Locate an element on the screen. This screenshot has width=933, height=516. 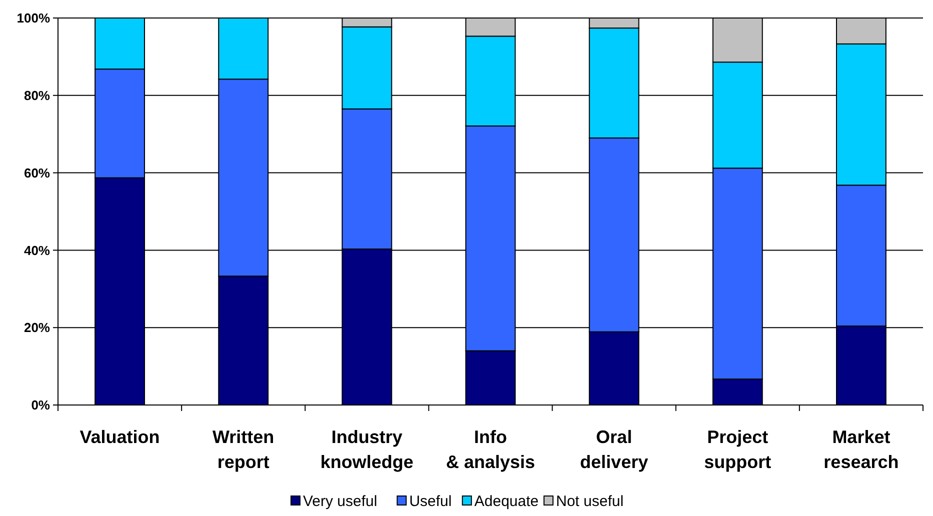
x-tick-label: Market research is located at coordinates (861, 449).